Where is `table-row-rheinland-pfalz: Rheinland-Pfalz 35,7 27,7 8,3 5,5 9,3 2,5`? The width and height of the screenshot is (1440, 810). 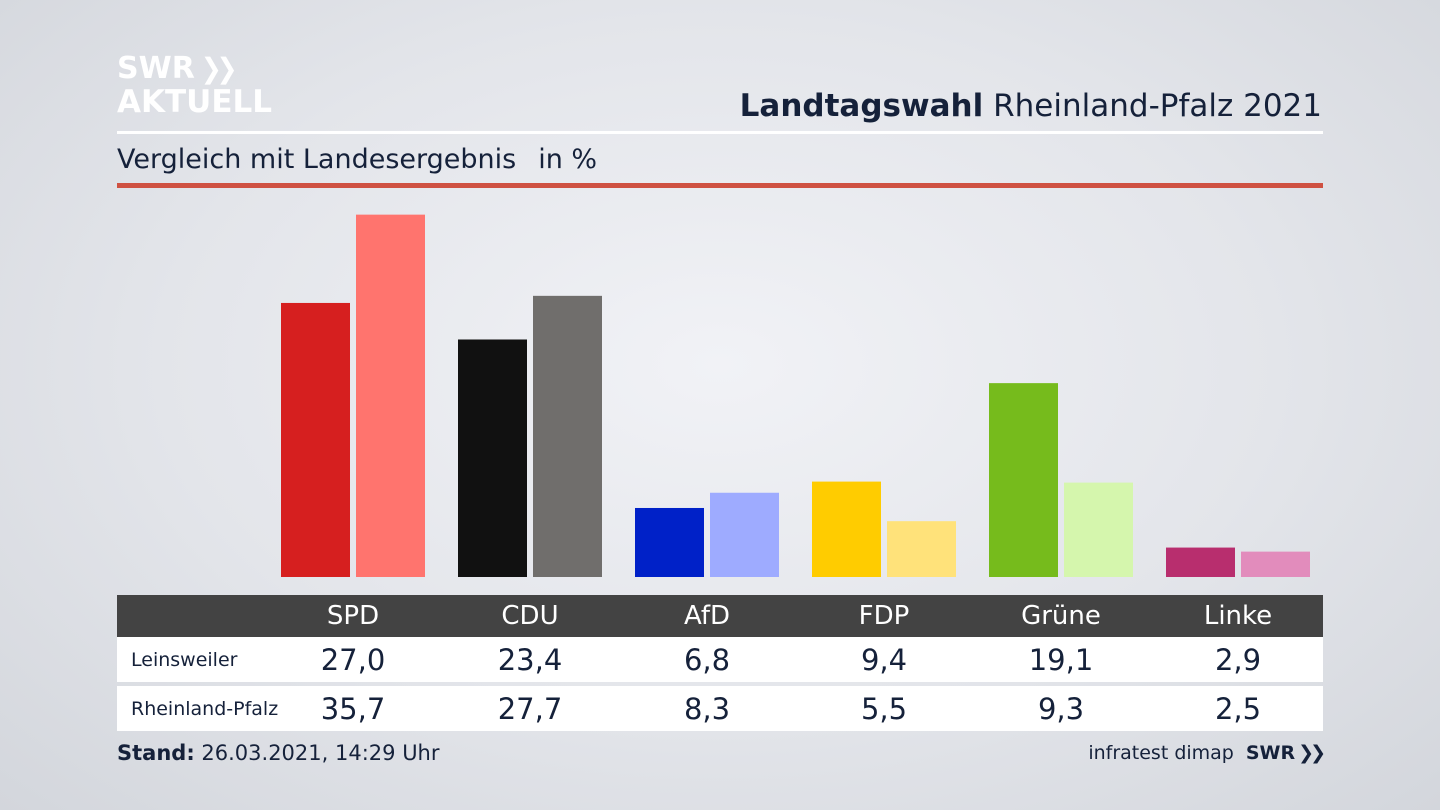 table-row-rheinland-pfalz: Rheinland-Pfalz 35,7 27,7 8,3 5,5 9,3 2,5 is located at coordinates (720, 708).